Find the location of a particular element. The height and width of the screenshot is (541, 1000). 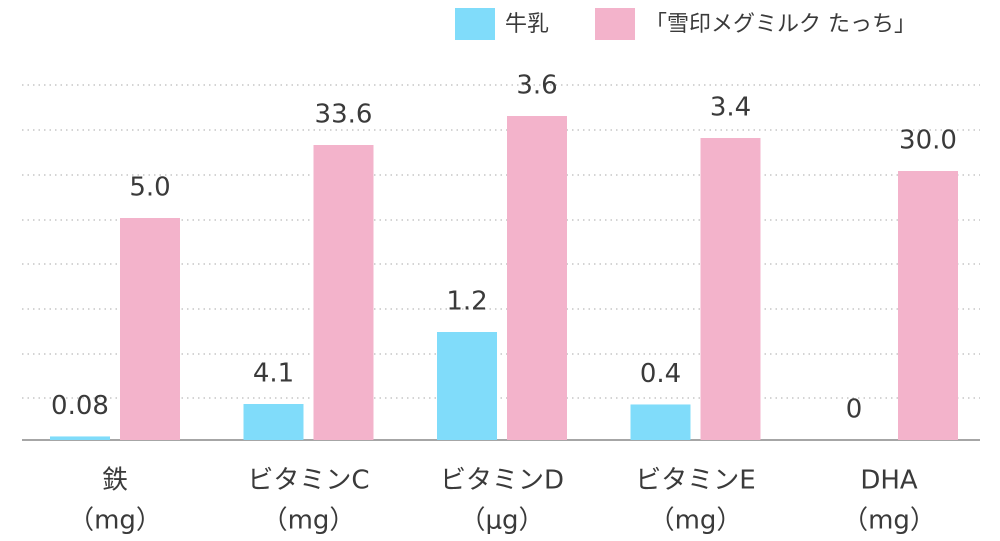

value-label: 0.4 is located at coordinates (660, 374).